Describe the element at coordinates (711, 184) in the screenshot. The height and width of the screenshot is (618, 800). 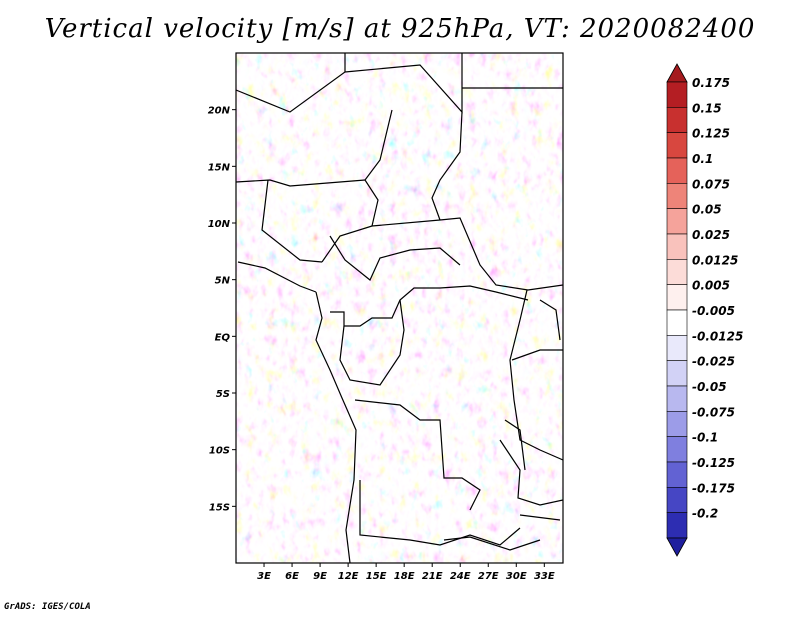
I see `colorbar-label: 0.075` at that location.